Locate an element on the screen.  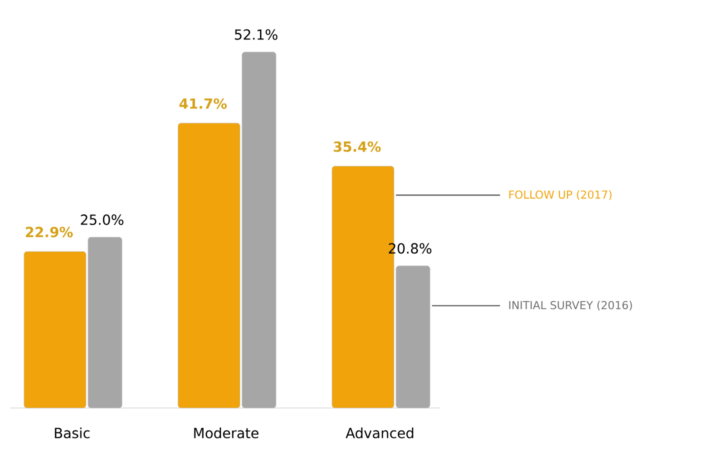
text: FOLLOW UP (2017) is located at coordinates (560, 195).